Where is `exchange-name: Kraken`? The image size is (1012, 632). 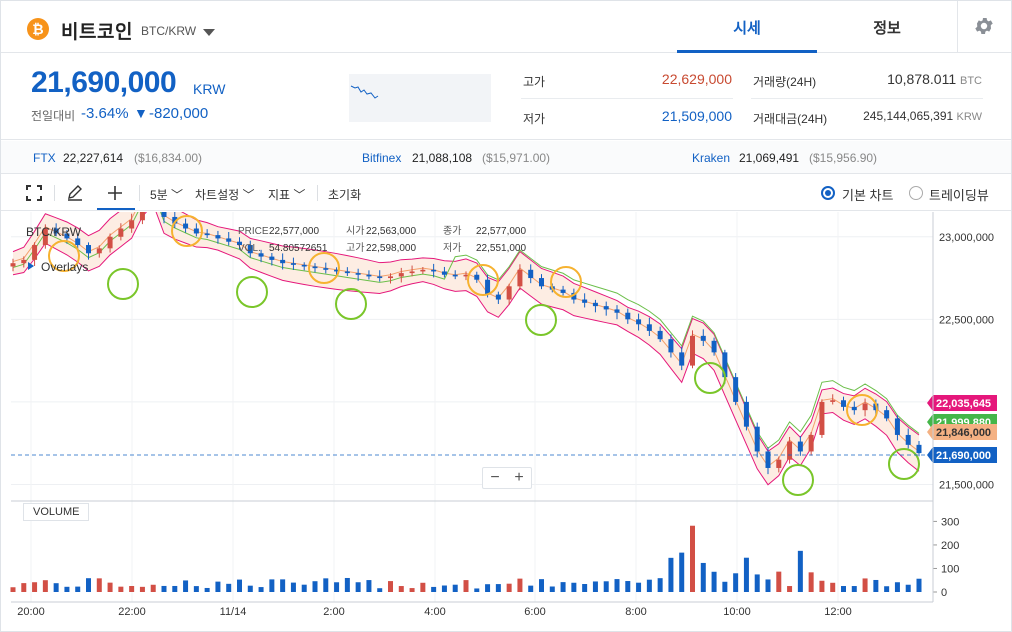 exchange-name: Kraken is located at coordinates (711, 158).